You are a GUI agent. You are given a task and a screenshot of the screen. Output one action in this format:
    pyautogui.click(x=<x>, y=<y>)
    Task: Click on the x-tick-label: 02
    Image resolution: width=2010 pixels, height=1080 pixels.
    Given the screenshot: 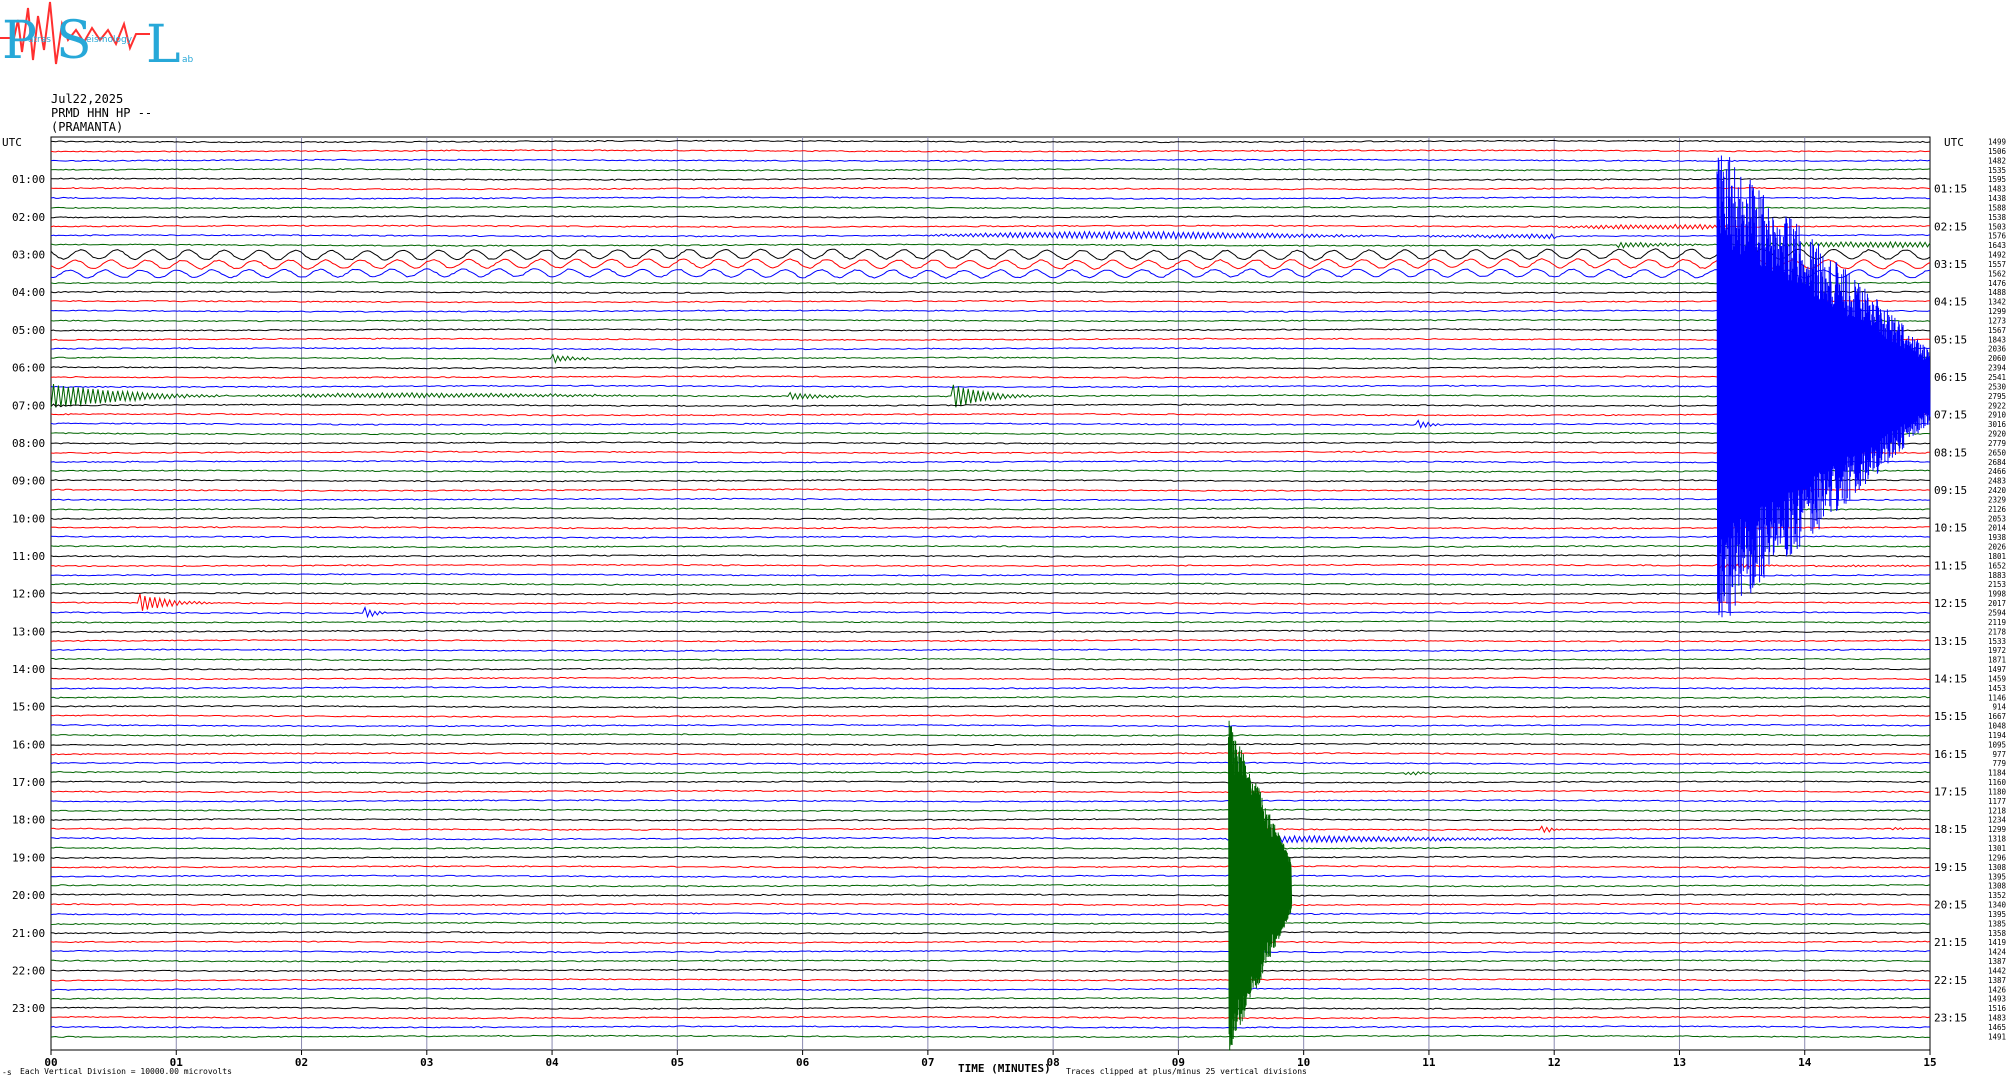 What is the action you would take?
    pyautogui.click(x=301, y=1062)
    